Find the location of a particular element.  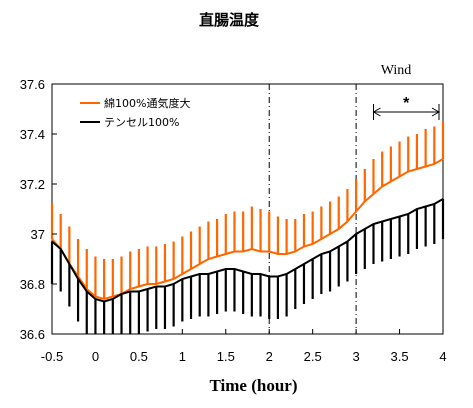

x-tick-label: 4 is located at coordinates (442, 356).